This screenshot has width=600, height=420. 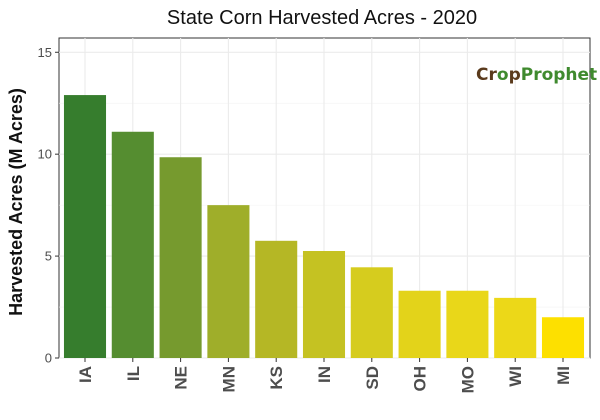 I want to click on x-tick-label: IN, so click(x=324, y=374).